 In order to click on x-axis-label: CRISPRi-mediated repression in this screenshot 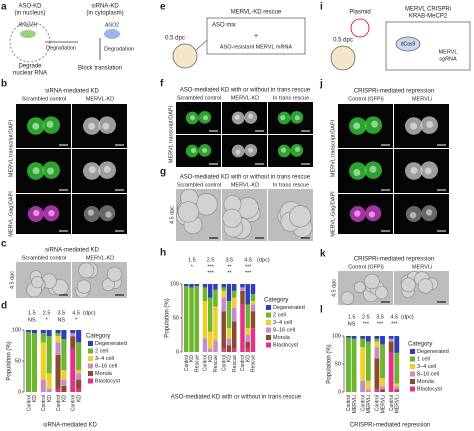, I will do `click(390, 426)`.